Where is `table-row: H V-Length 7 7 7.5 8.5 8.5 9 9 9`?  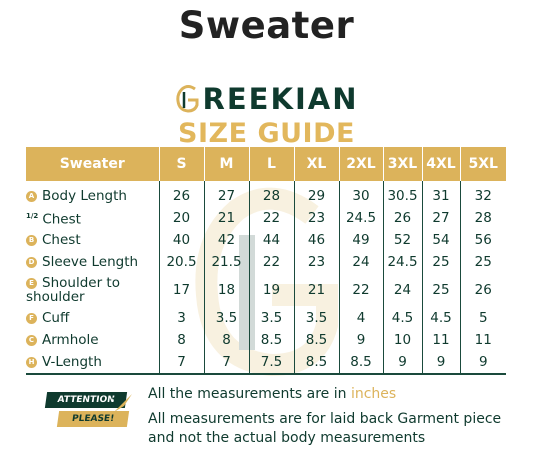
table-row: H V-Length 7 7 7.5 8.5 8.5 9 9 9 is located at coordinates (266, 363).